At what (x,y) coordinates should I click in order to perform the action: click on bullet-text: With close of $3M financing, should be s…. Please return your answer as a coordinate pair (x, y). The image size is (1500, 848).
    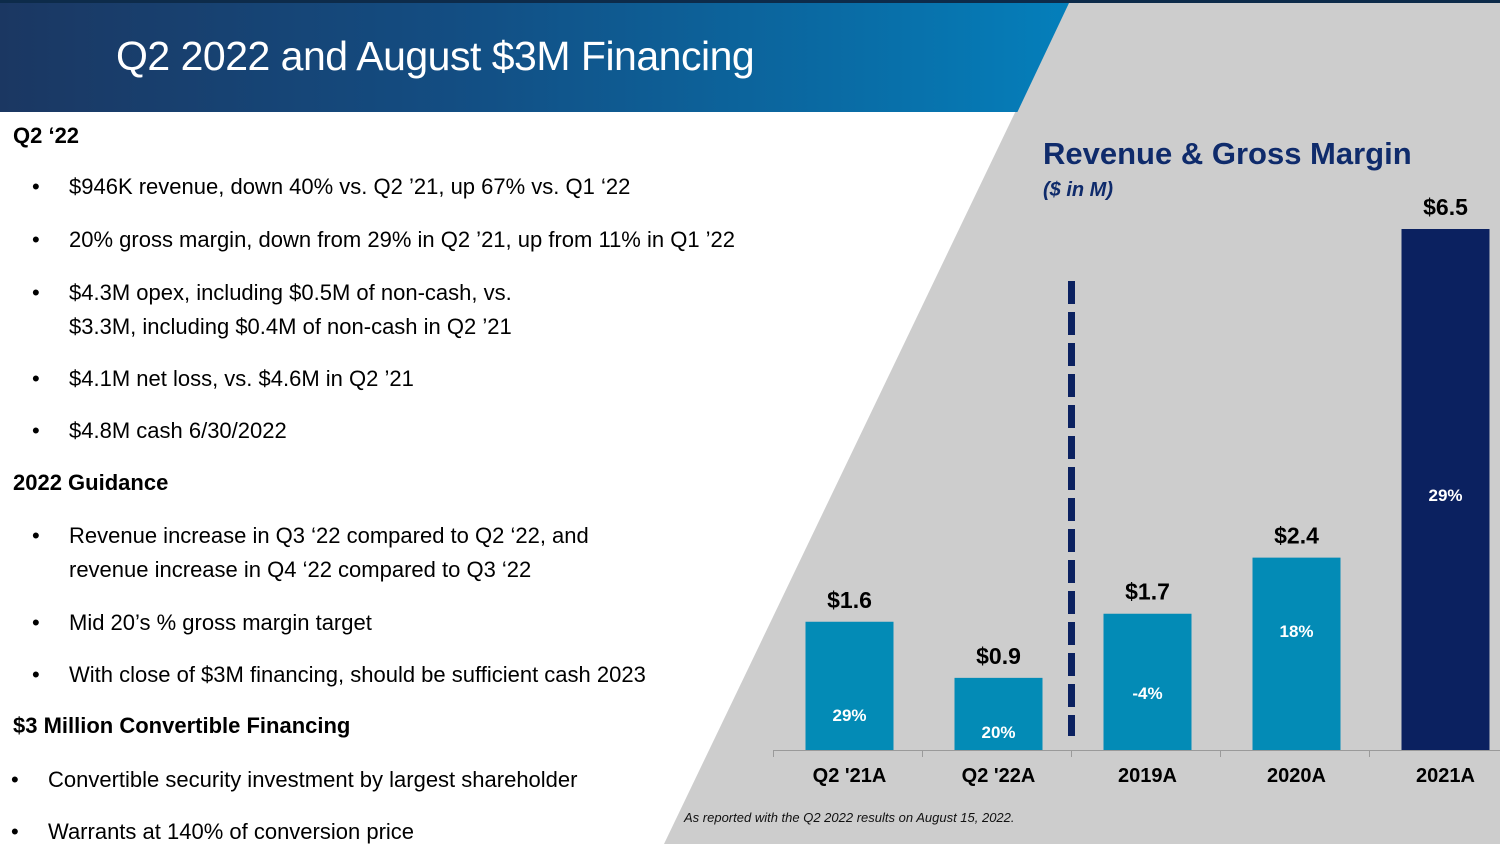
    Looking at the image, I should click on (357, 674).